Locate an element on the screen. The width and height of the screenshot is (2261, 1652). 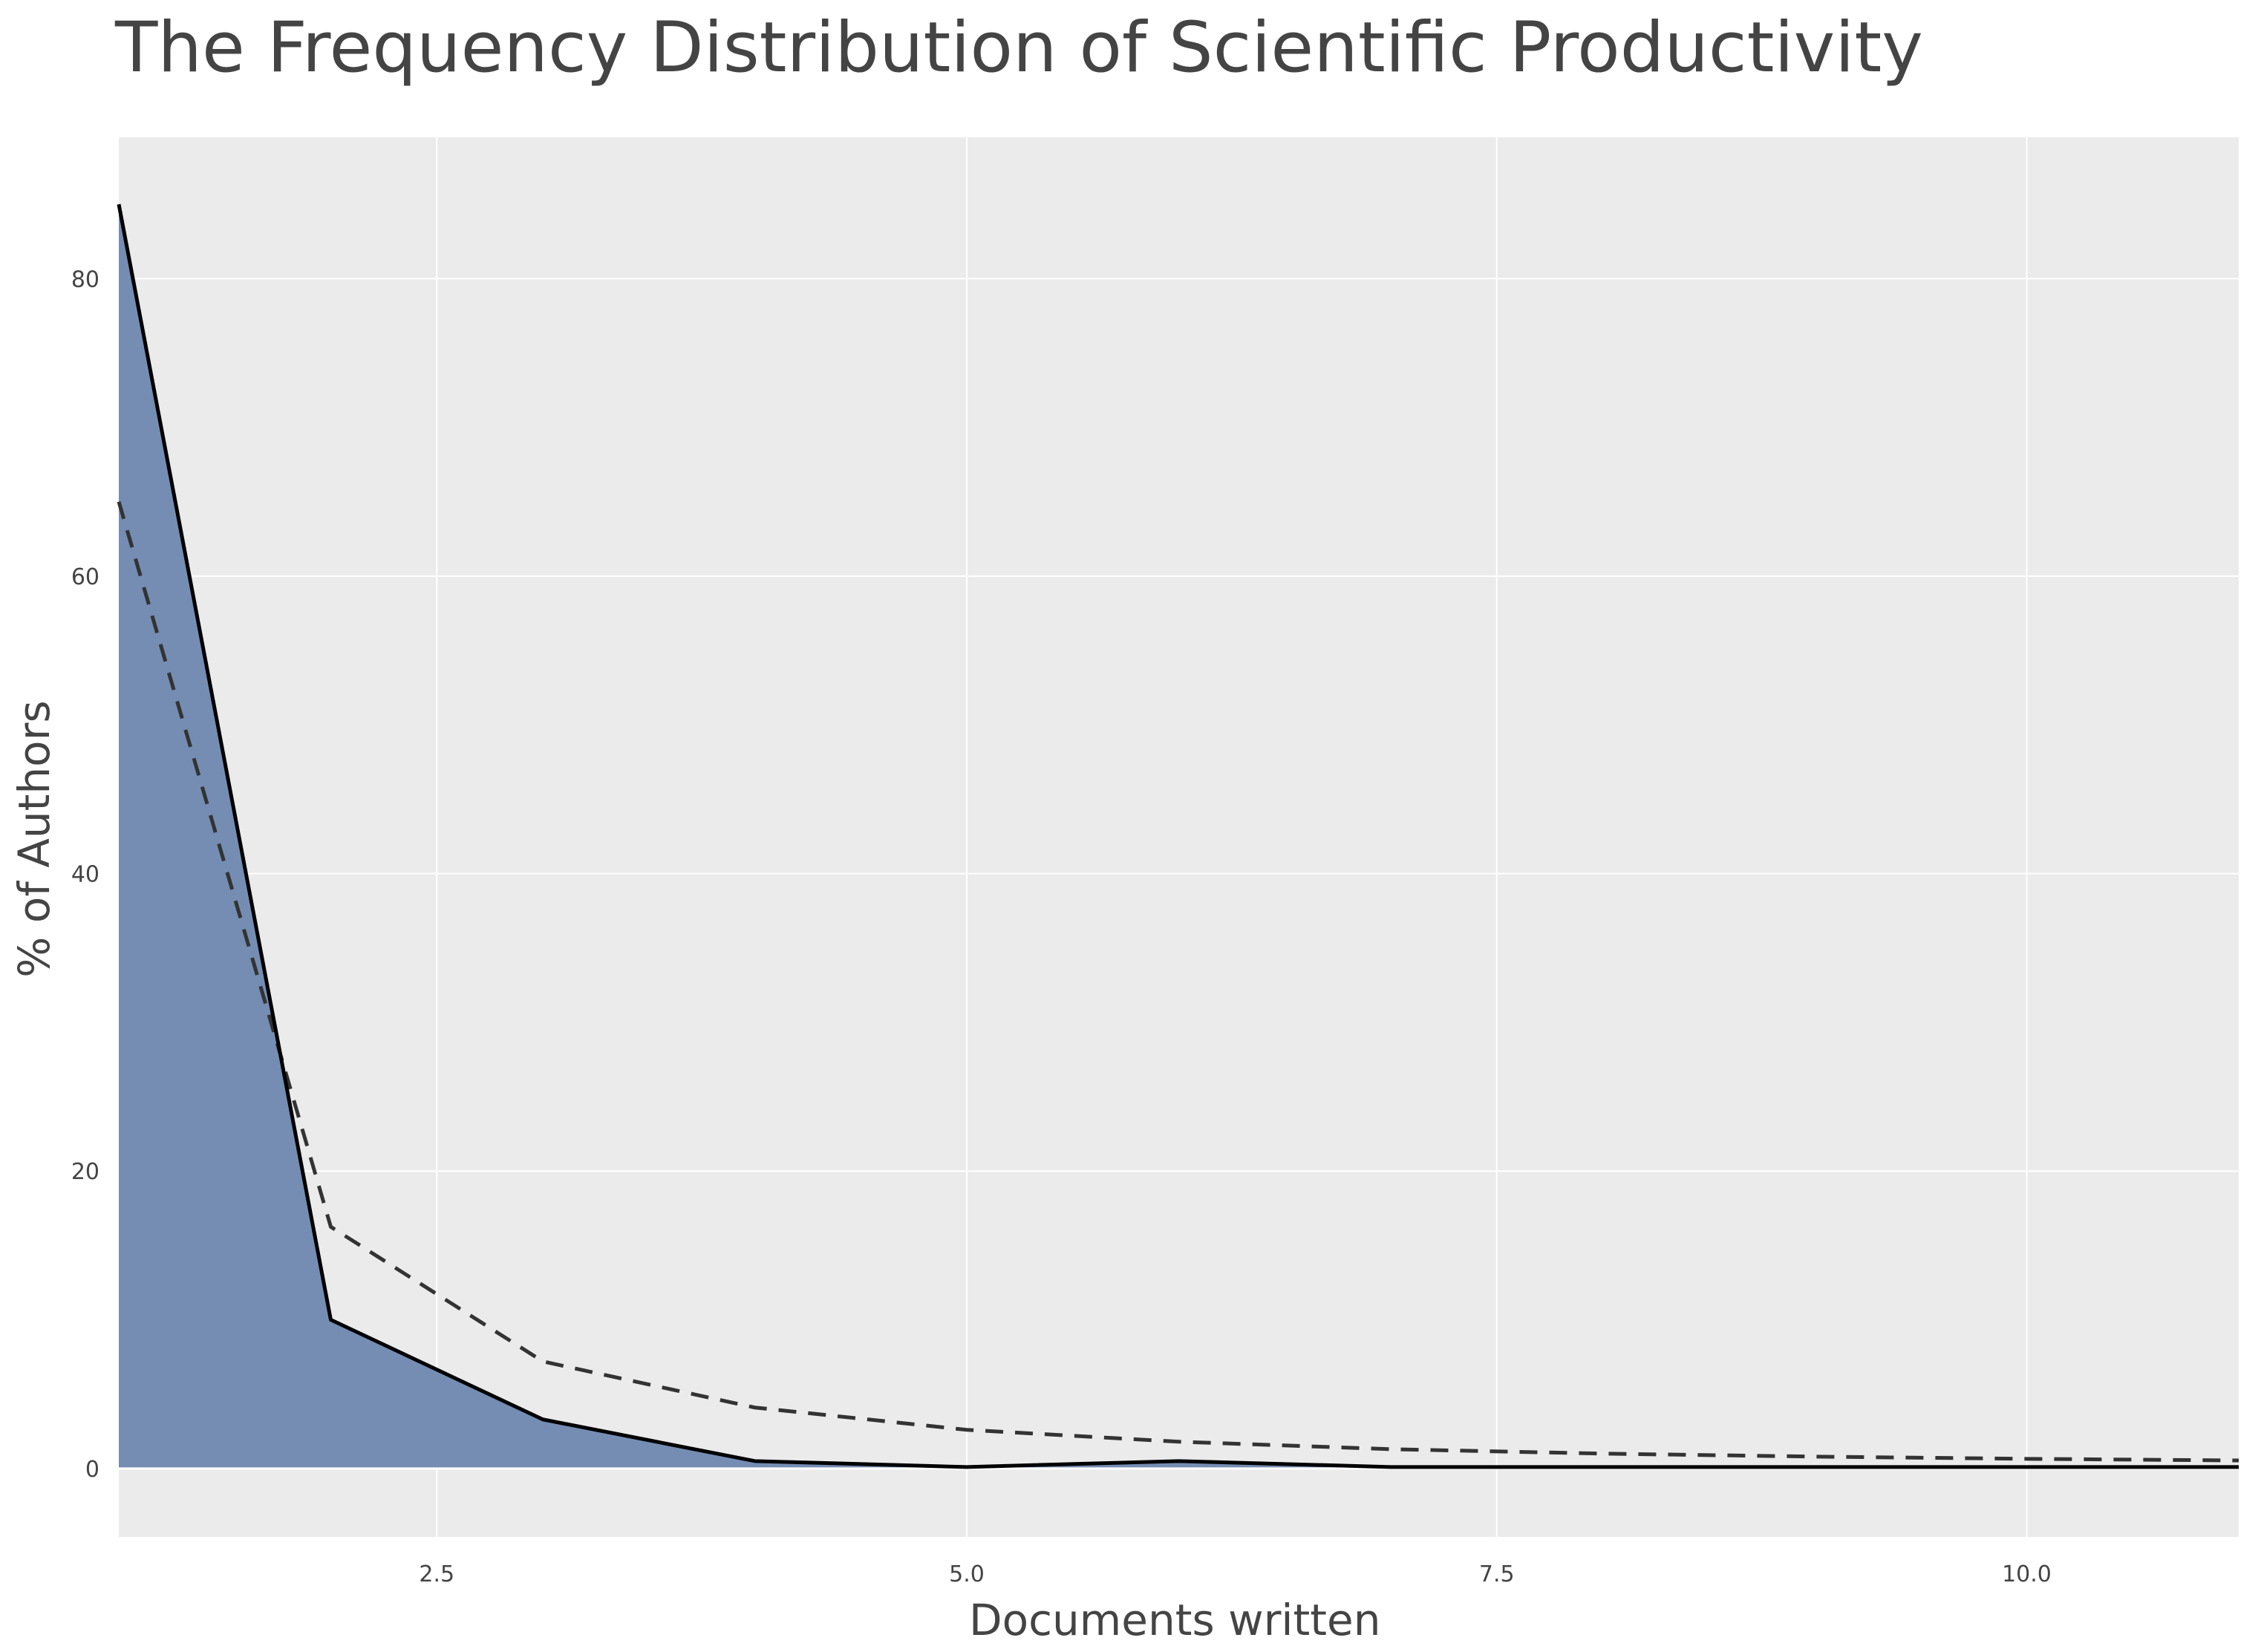
y-tick-label: 20 is located at coordinates (85, 1172).